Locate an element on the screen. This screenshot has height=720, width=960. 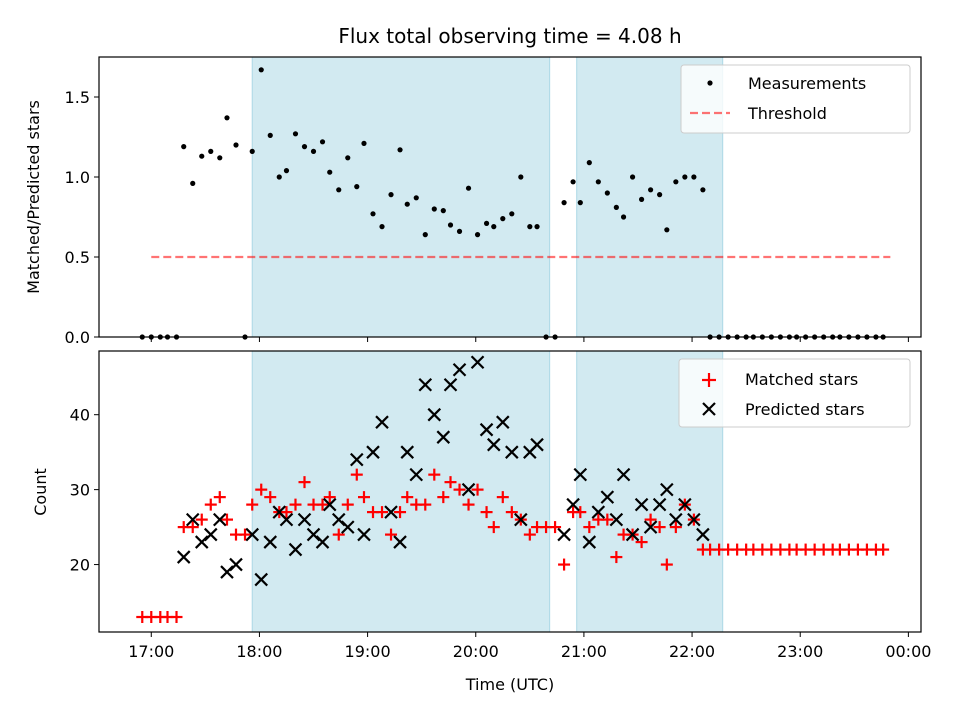
legend-predicted-label: Predicted stars is located at coordinates (805, 409).